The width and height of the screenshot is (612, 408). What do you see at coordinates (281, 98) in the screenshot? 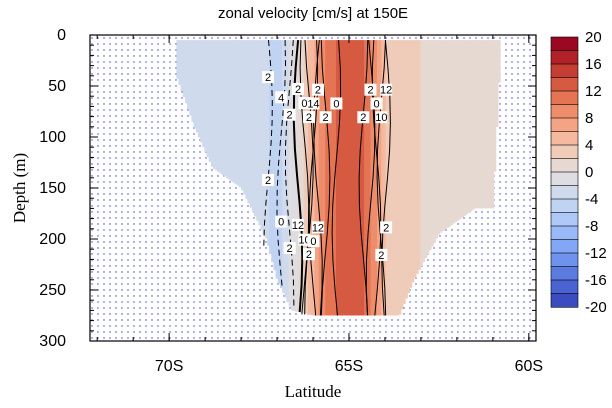
I see `svg-text: 4` at bounding box center [281, 98].